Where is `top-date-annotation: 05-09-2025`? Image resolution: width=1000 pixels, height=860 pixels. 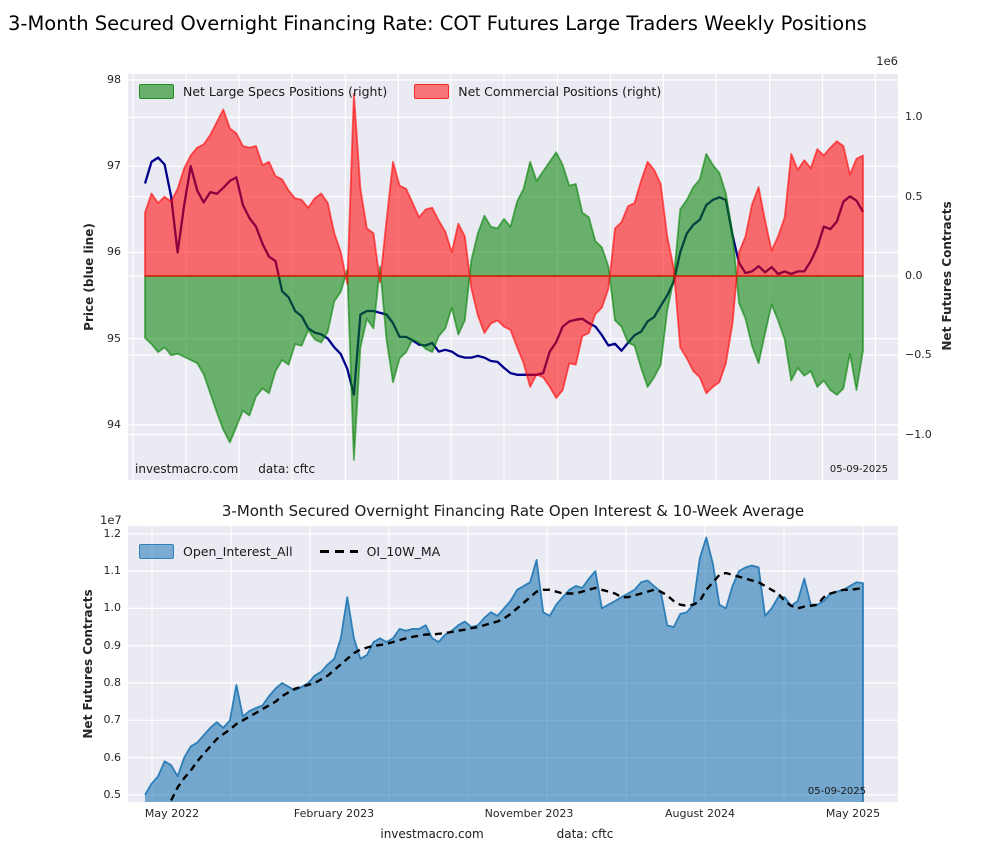 top-date-annotation: 05-09-2025 is located at coordinates (858, 469).